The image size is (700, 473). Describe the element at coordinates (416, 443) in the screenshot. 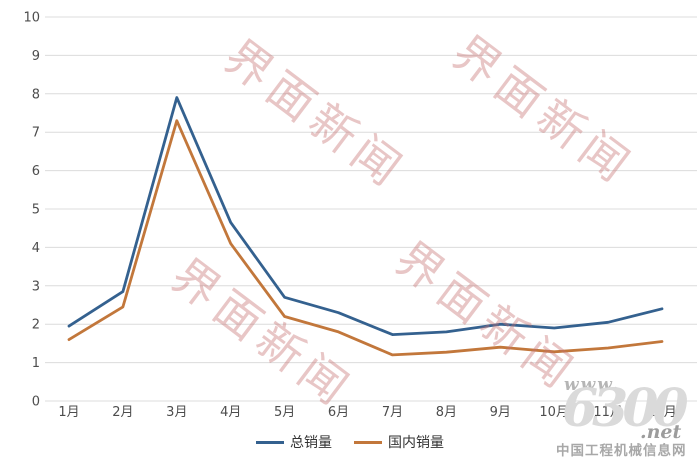

I see `legend-label-domestic: 国内销量` at that location.